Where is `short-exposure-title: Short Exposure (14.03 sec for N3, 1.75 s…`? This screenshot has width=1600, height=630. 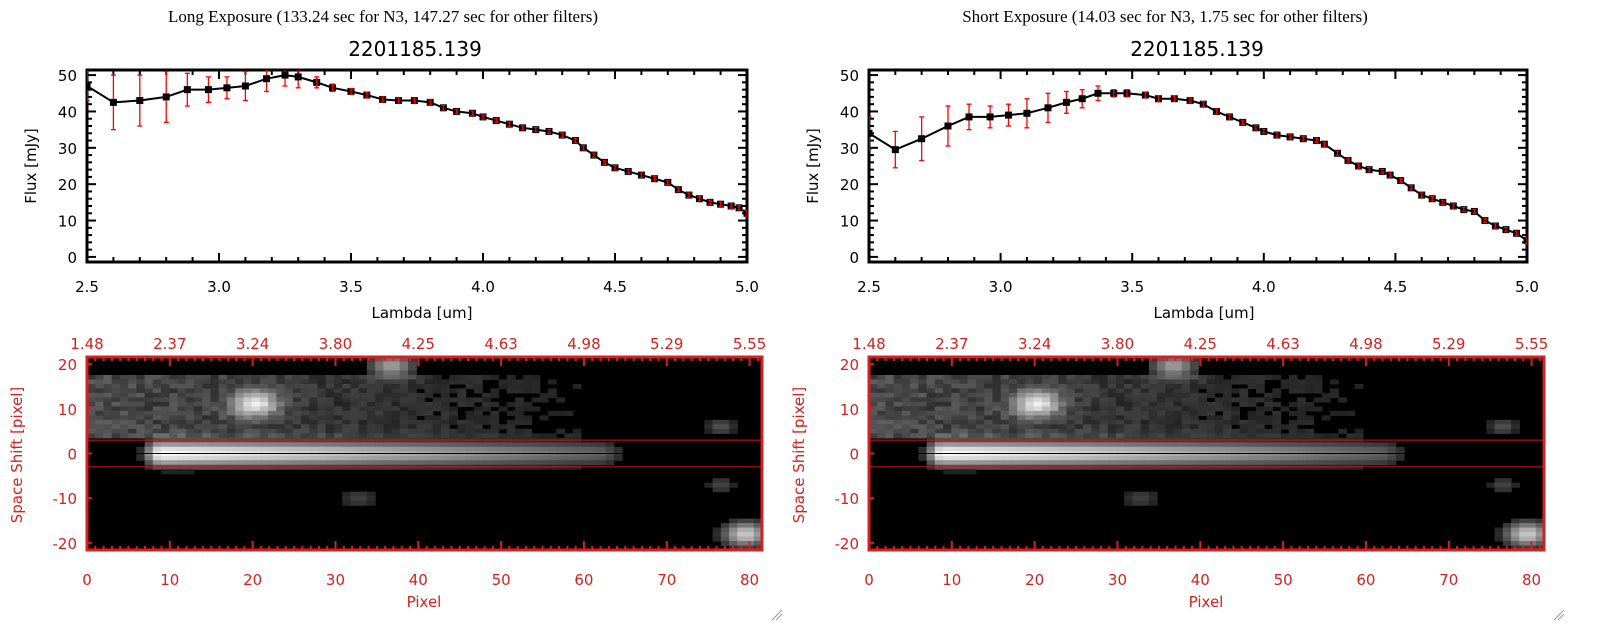
short-exposure-title: Short Exposure (14.03 sec for N3, 1.75 s… is located at coordinates (1165, 16).